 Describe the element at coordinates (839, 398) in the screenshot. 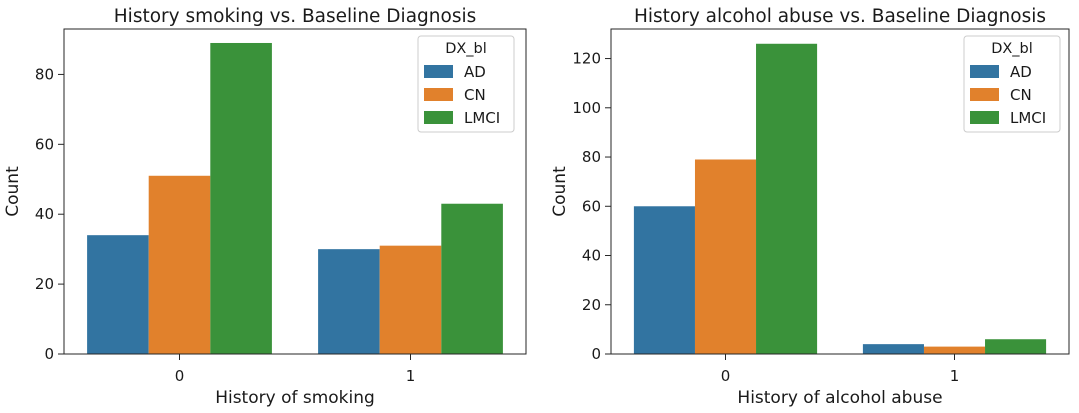

I see `x-axis-label: History of alcohol abuse` at that location.